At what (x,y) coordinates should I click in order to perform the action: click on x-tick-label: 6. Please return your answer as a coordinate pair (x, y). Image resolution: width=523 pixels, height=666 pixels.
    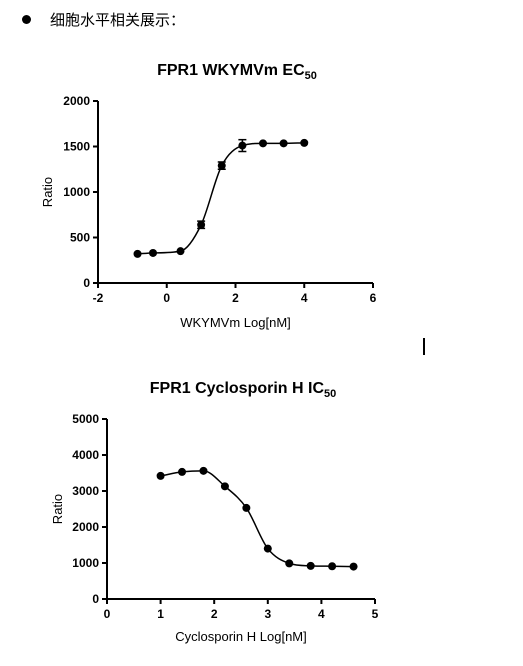
    Looking at the image, I should click on (373, 298).